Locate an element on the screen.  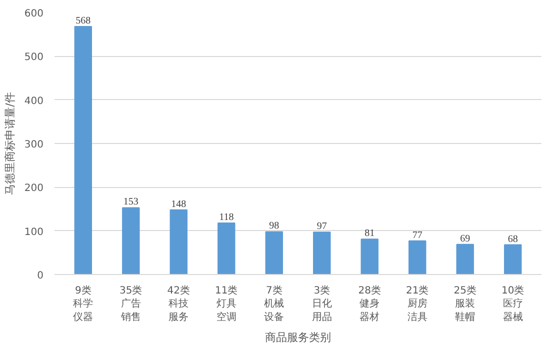
data-label: 153 is located at coordinates (130, 202).